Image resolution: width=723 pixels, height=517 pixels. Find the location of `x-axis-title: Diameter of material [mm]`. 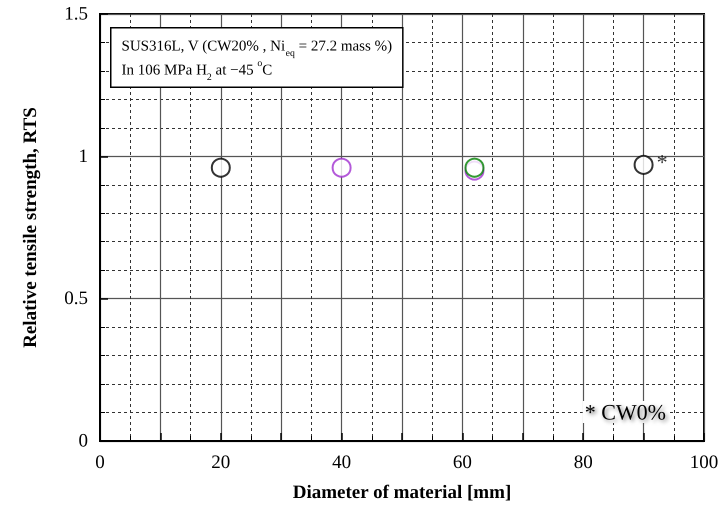

x-axis-title: Diameter of material [mm] is located at coordinates (402, 492).